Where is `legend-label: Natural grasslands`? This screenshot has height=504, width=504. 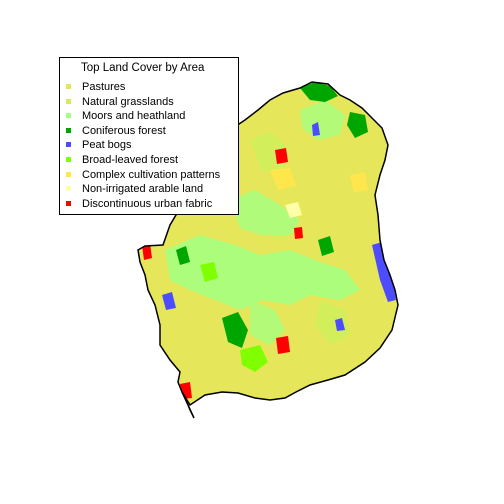
legend-label: Natural grasslands is located at coordinates (128, 101).